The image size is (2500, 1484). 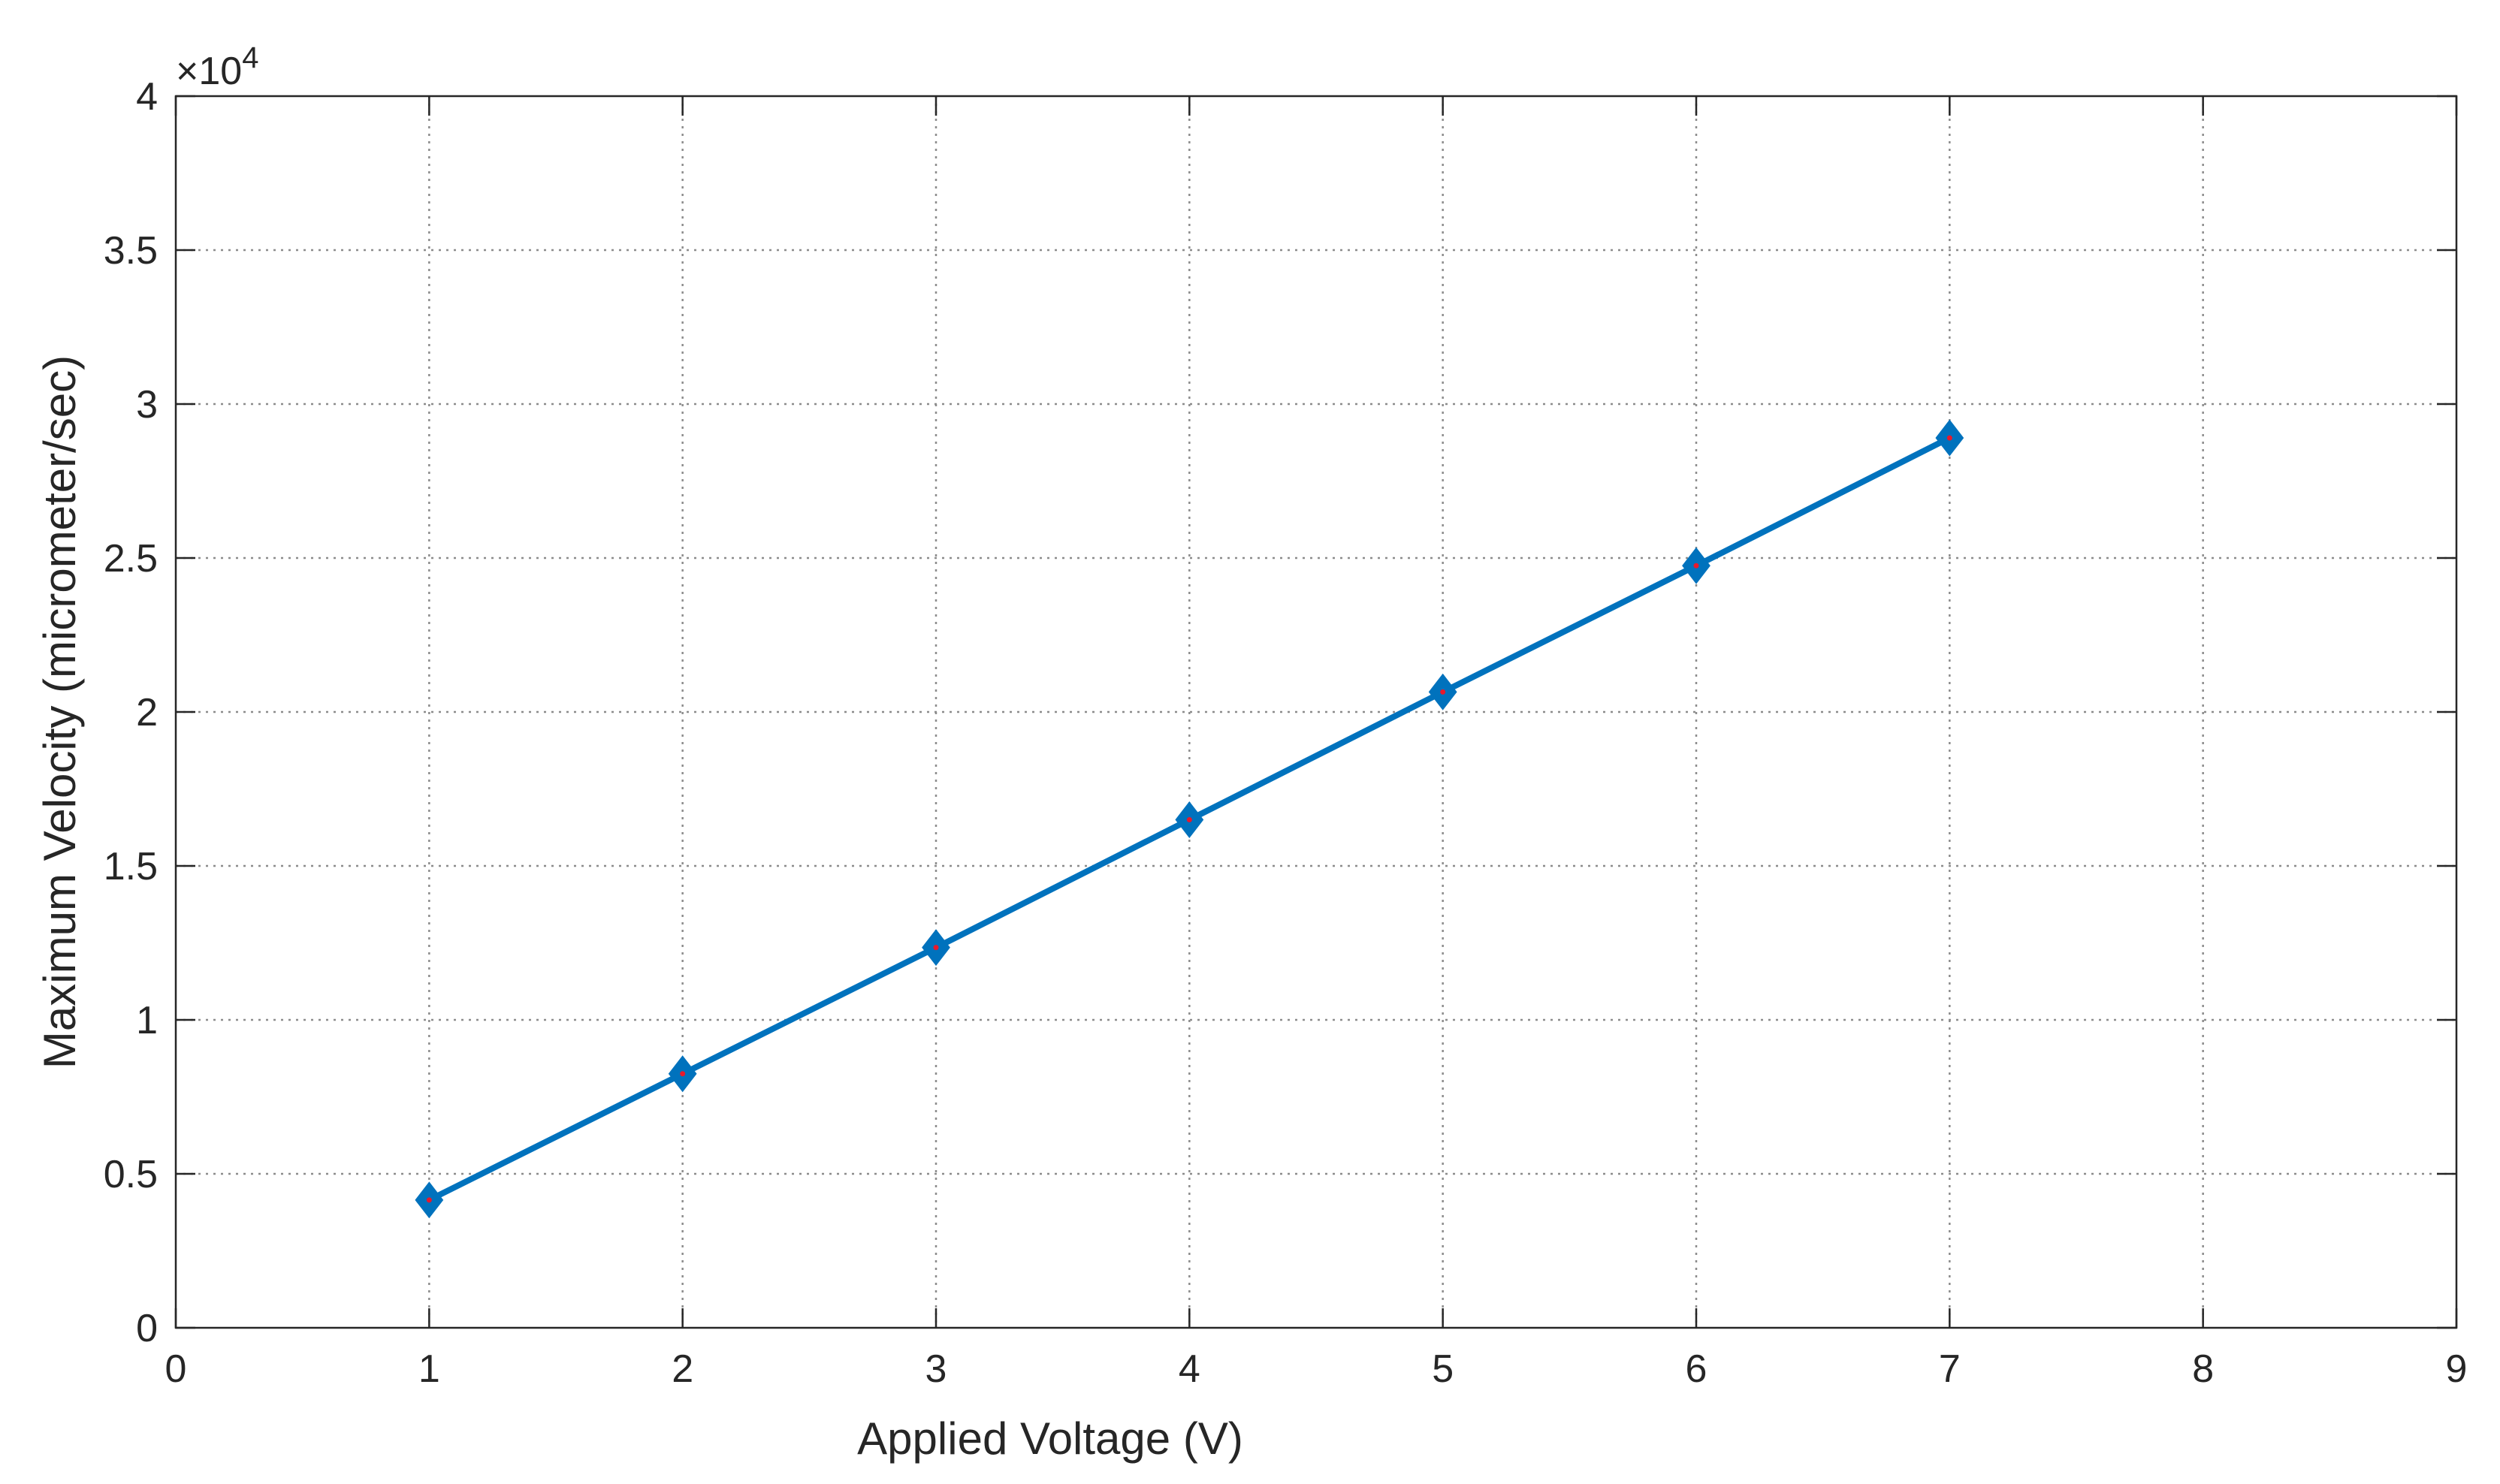 What do you see at coordinates (2203, 1369) in the screenshot?
I see `x-tick-label: 8` at bounding box center [2203, 1369].